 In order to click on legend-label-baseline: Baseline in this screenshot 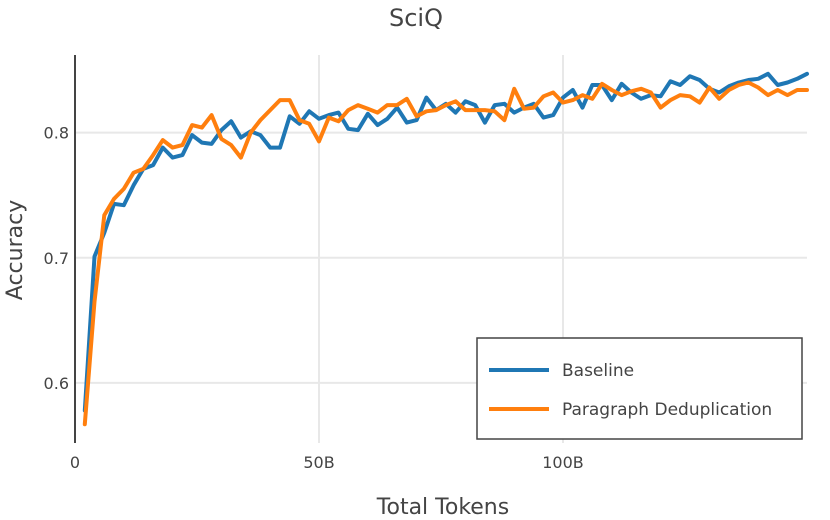, I will do `click(598, 371)`.